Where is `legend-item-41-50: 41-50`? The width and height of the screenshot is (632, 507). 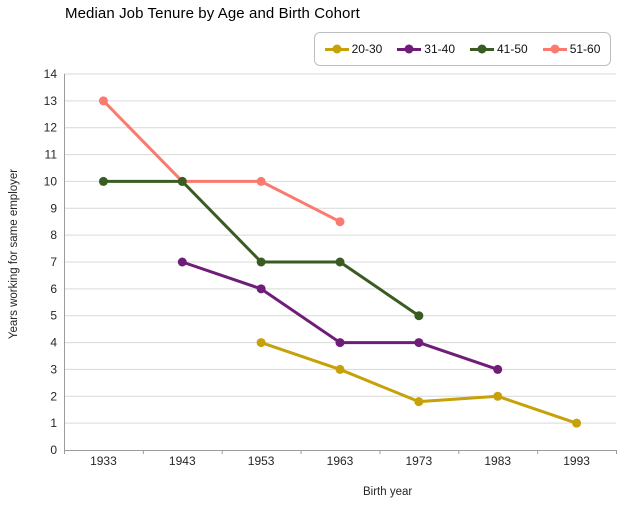
legend-item-41-50: 41-50 is located at coordinates (499, 49).